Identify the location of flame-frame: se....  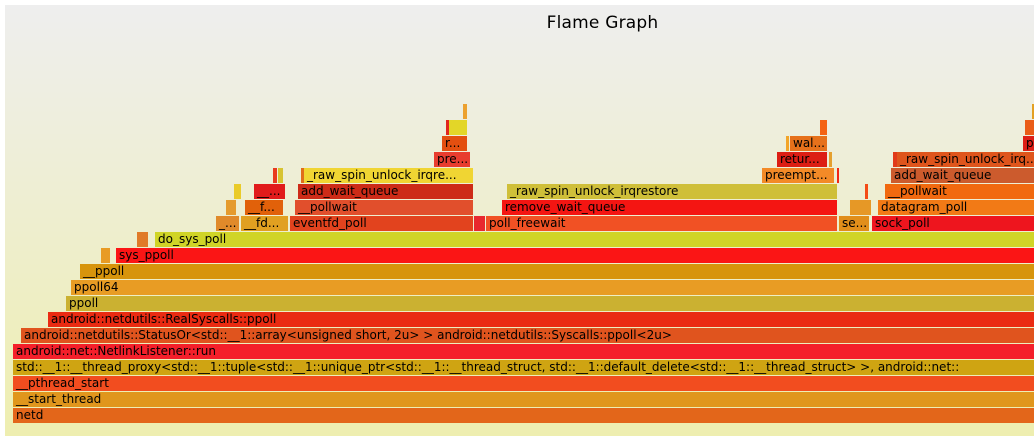
(854, 223).